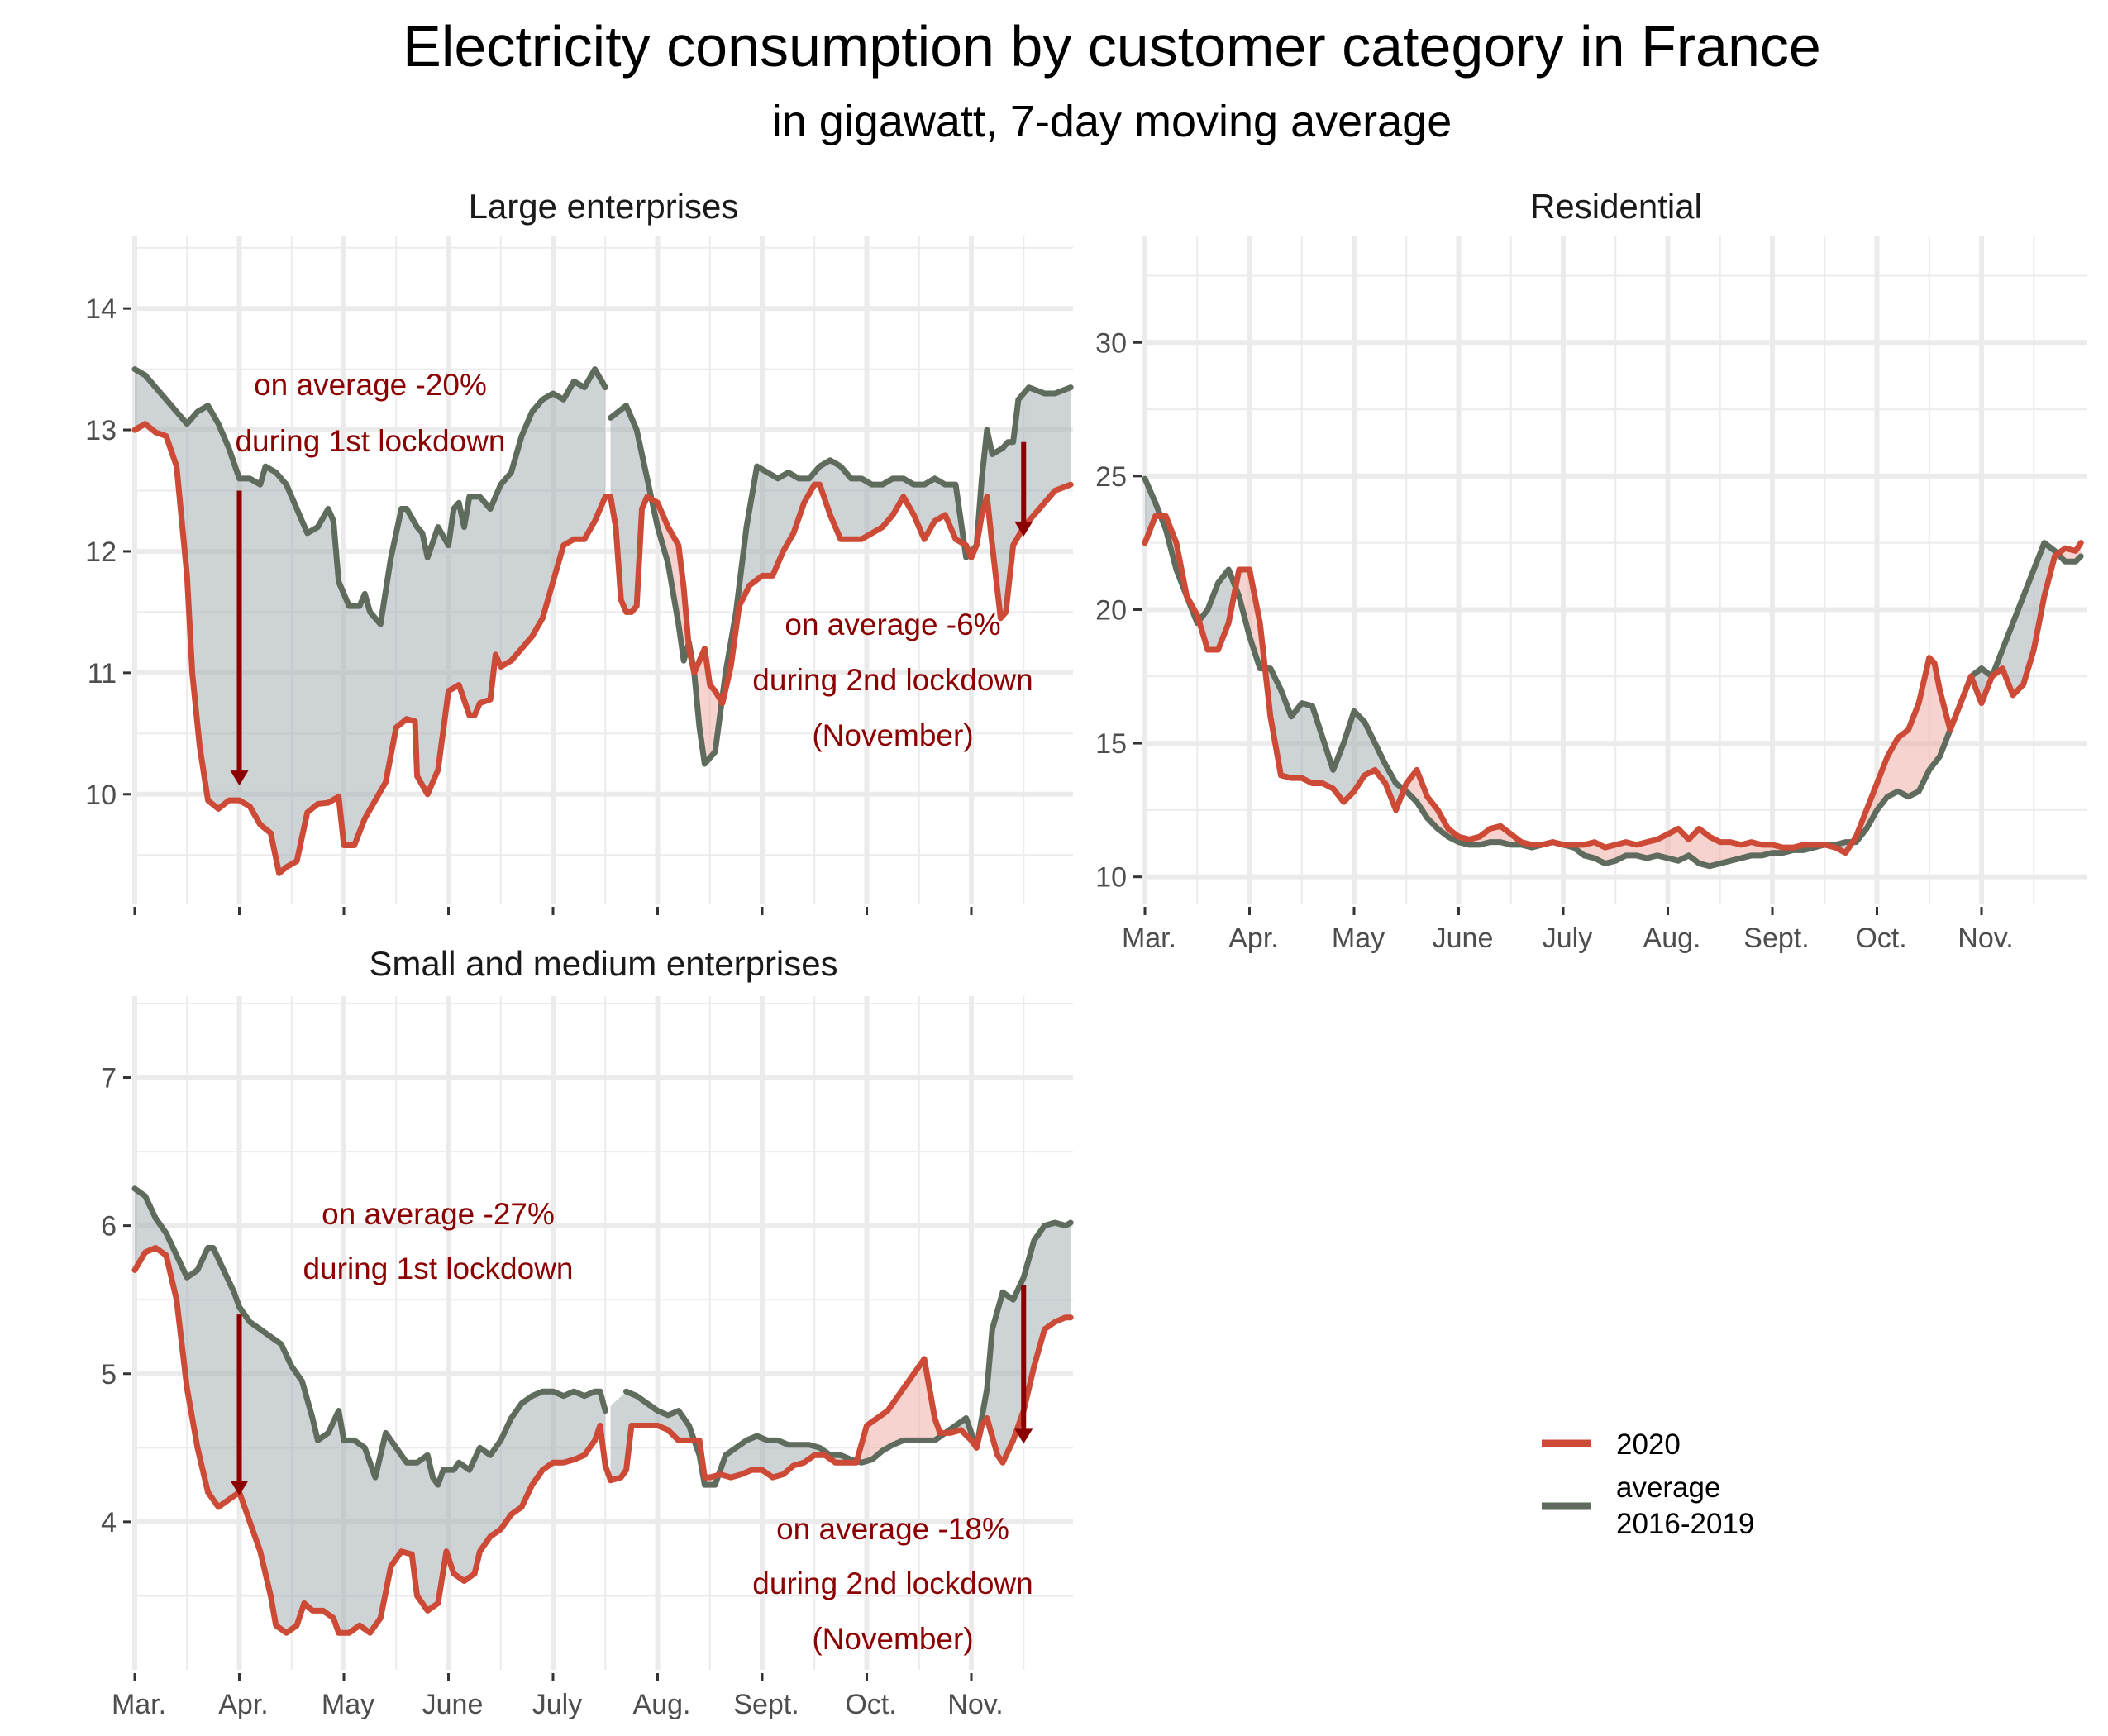  What do you see at coordinates (893, 1529) in the screenshot?
I see `annotation-text: on average -18%` at bounding box center [893, 1529].